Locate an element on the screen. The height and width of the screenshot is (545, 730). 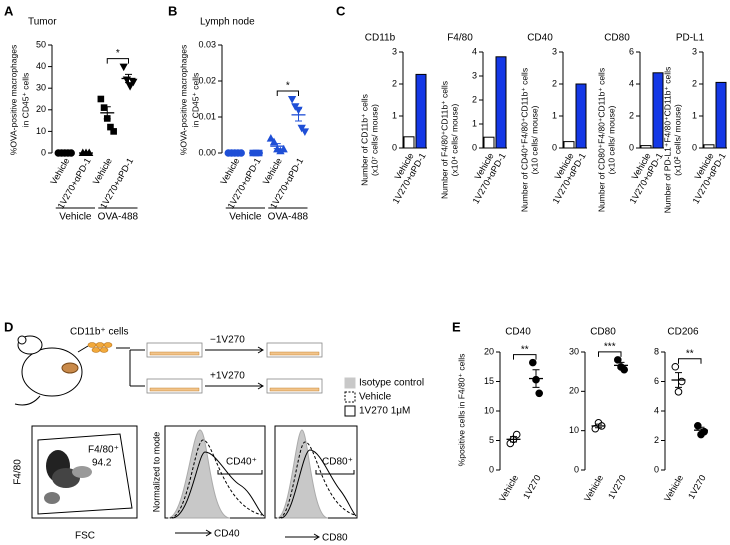
x-tick-label: 1V270 is located at coordinates (617, 487).